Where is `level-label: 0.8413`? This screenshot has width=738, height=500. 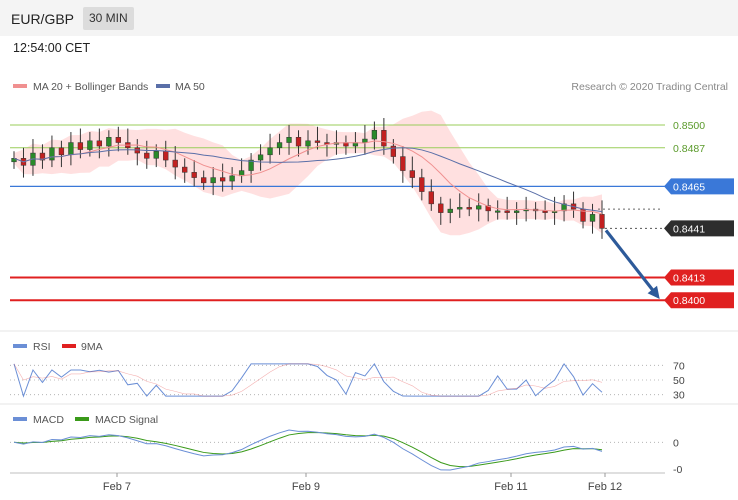 level-label: 0.8413 is located at coordinates (689, 278).